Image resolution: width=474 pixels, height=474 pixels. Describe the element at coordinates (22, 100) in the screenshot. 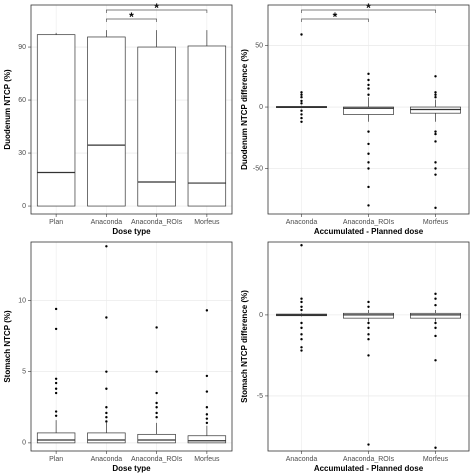

I see `y-tick-label: 60` at that location.